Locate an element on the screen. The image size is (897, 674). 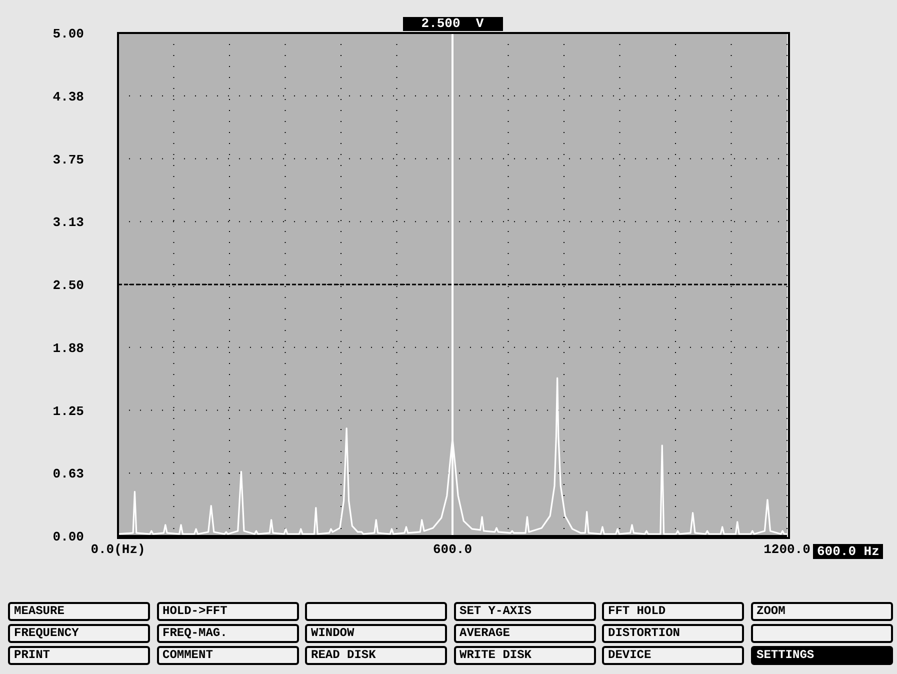
text: SET Y-AXIS is located at coordinates (525, 611).